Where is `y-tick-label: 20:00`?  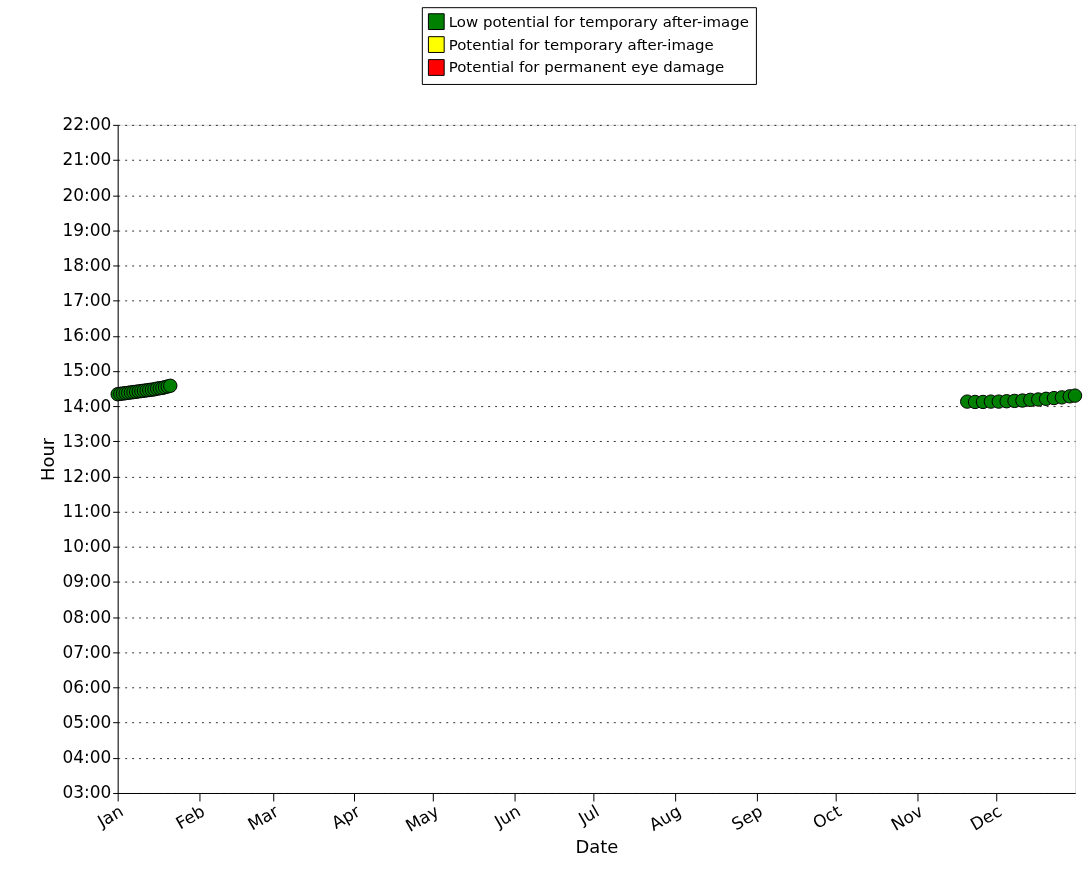 y-tick-label: 20:00 is located at coordinates (87, 194).